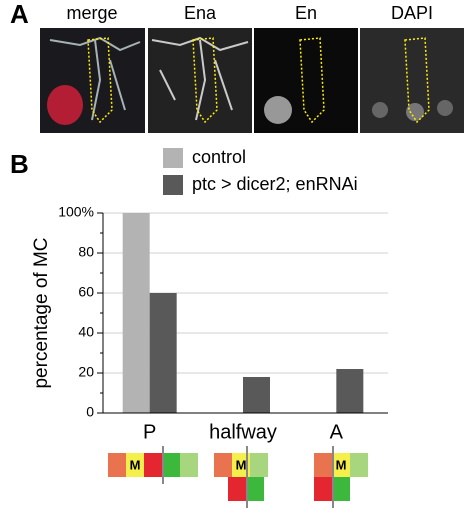 The image size is (474, 525). Describe the element at coordinates (86, 252) in the screenshot. I see `y-tick-label: 80` at that location.